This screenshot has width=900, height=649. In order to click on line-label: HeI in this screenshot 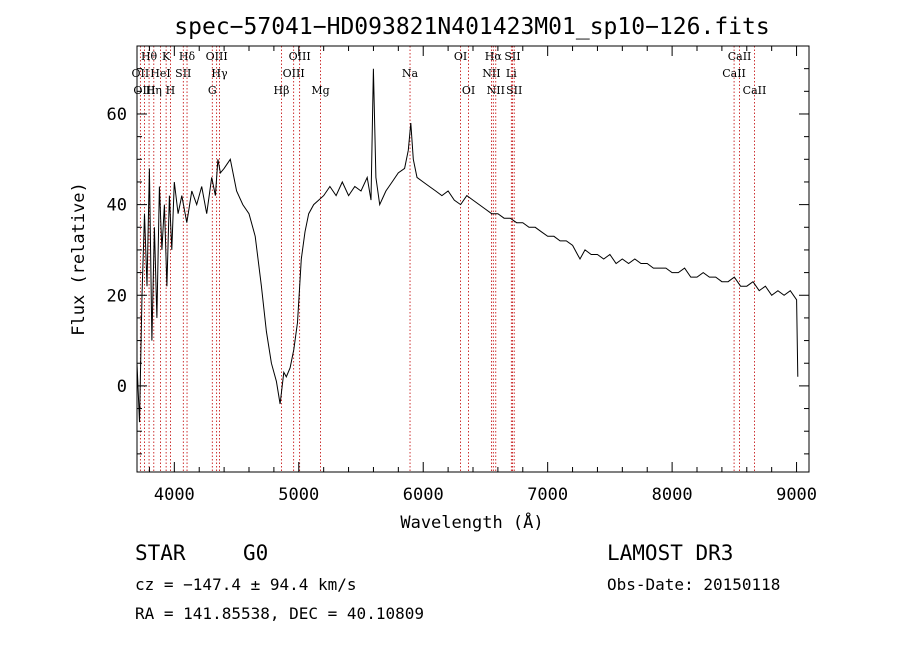, I will do `click(160, 73)`.